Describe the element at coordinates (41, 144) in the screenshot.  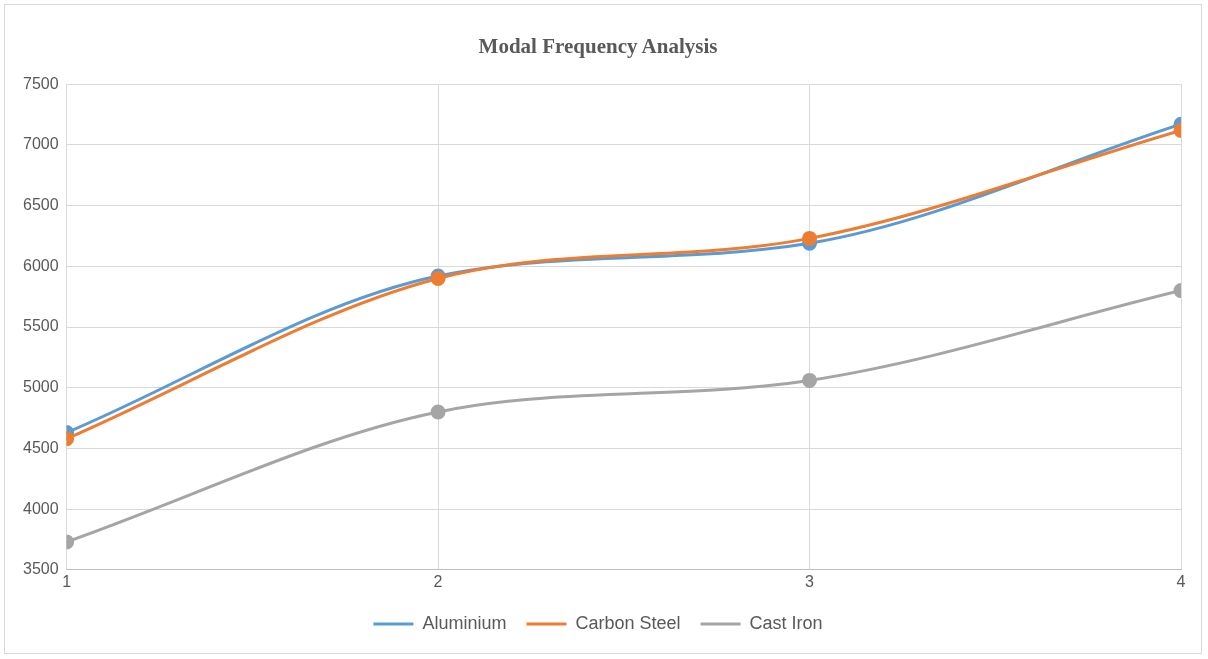
I see `y-tick-label: 7000` at that location.